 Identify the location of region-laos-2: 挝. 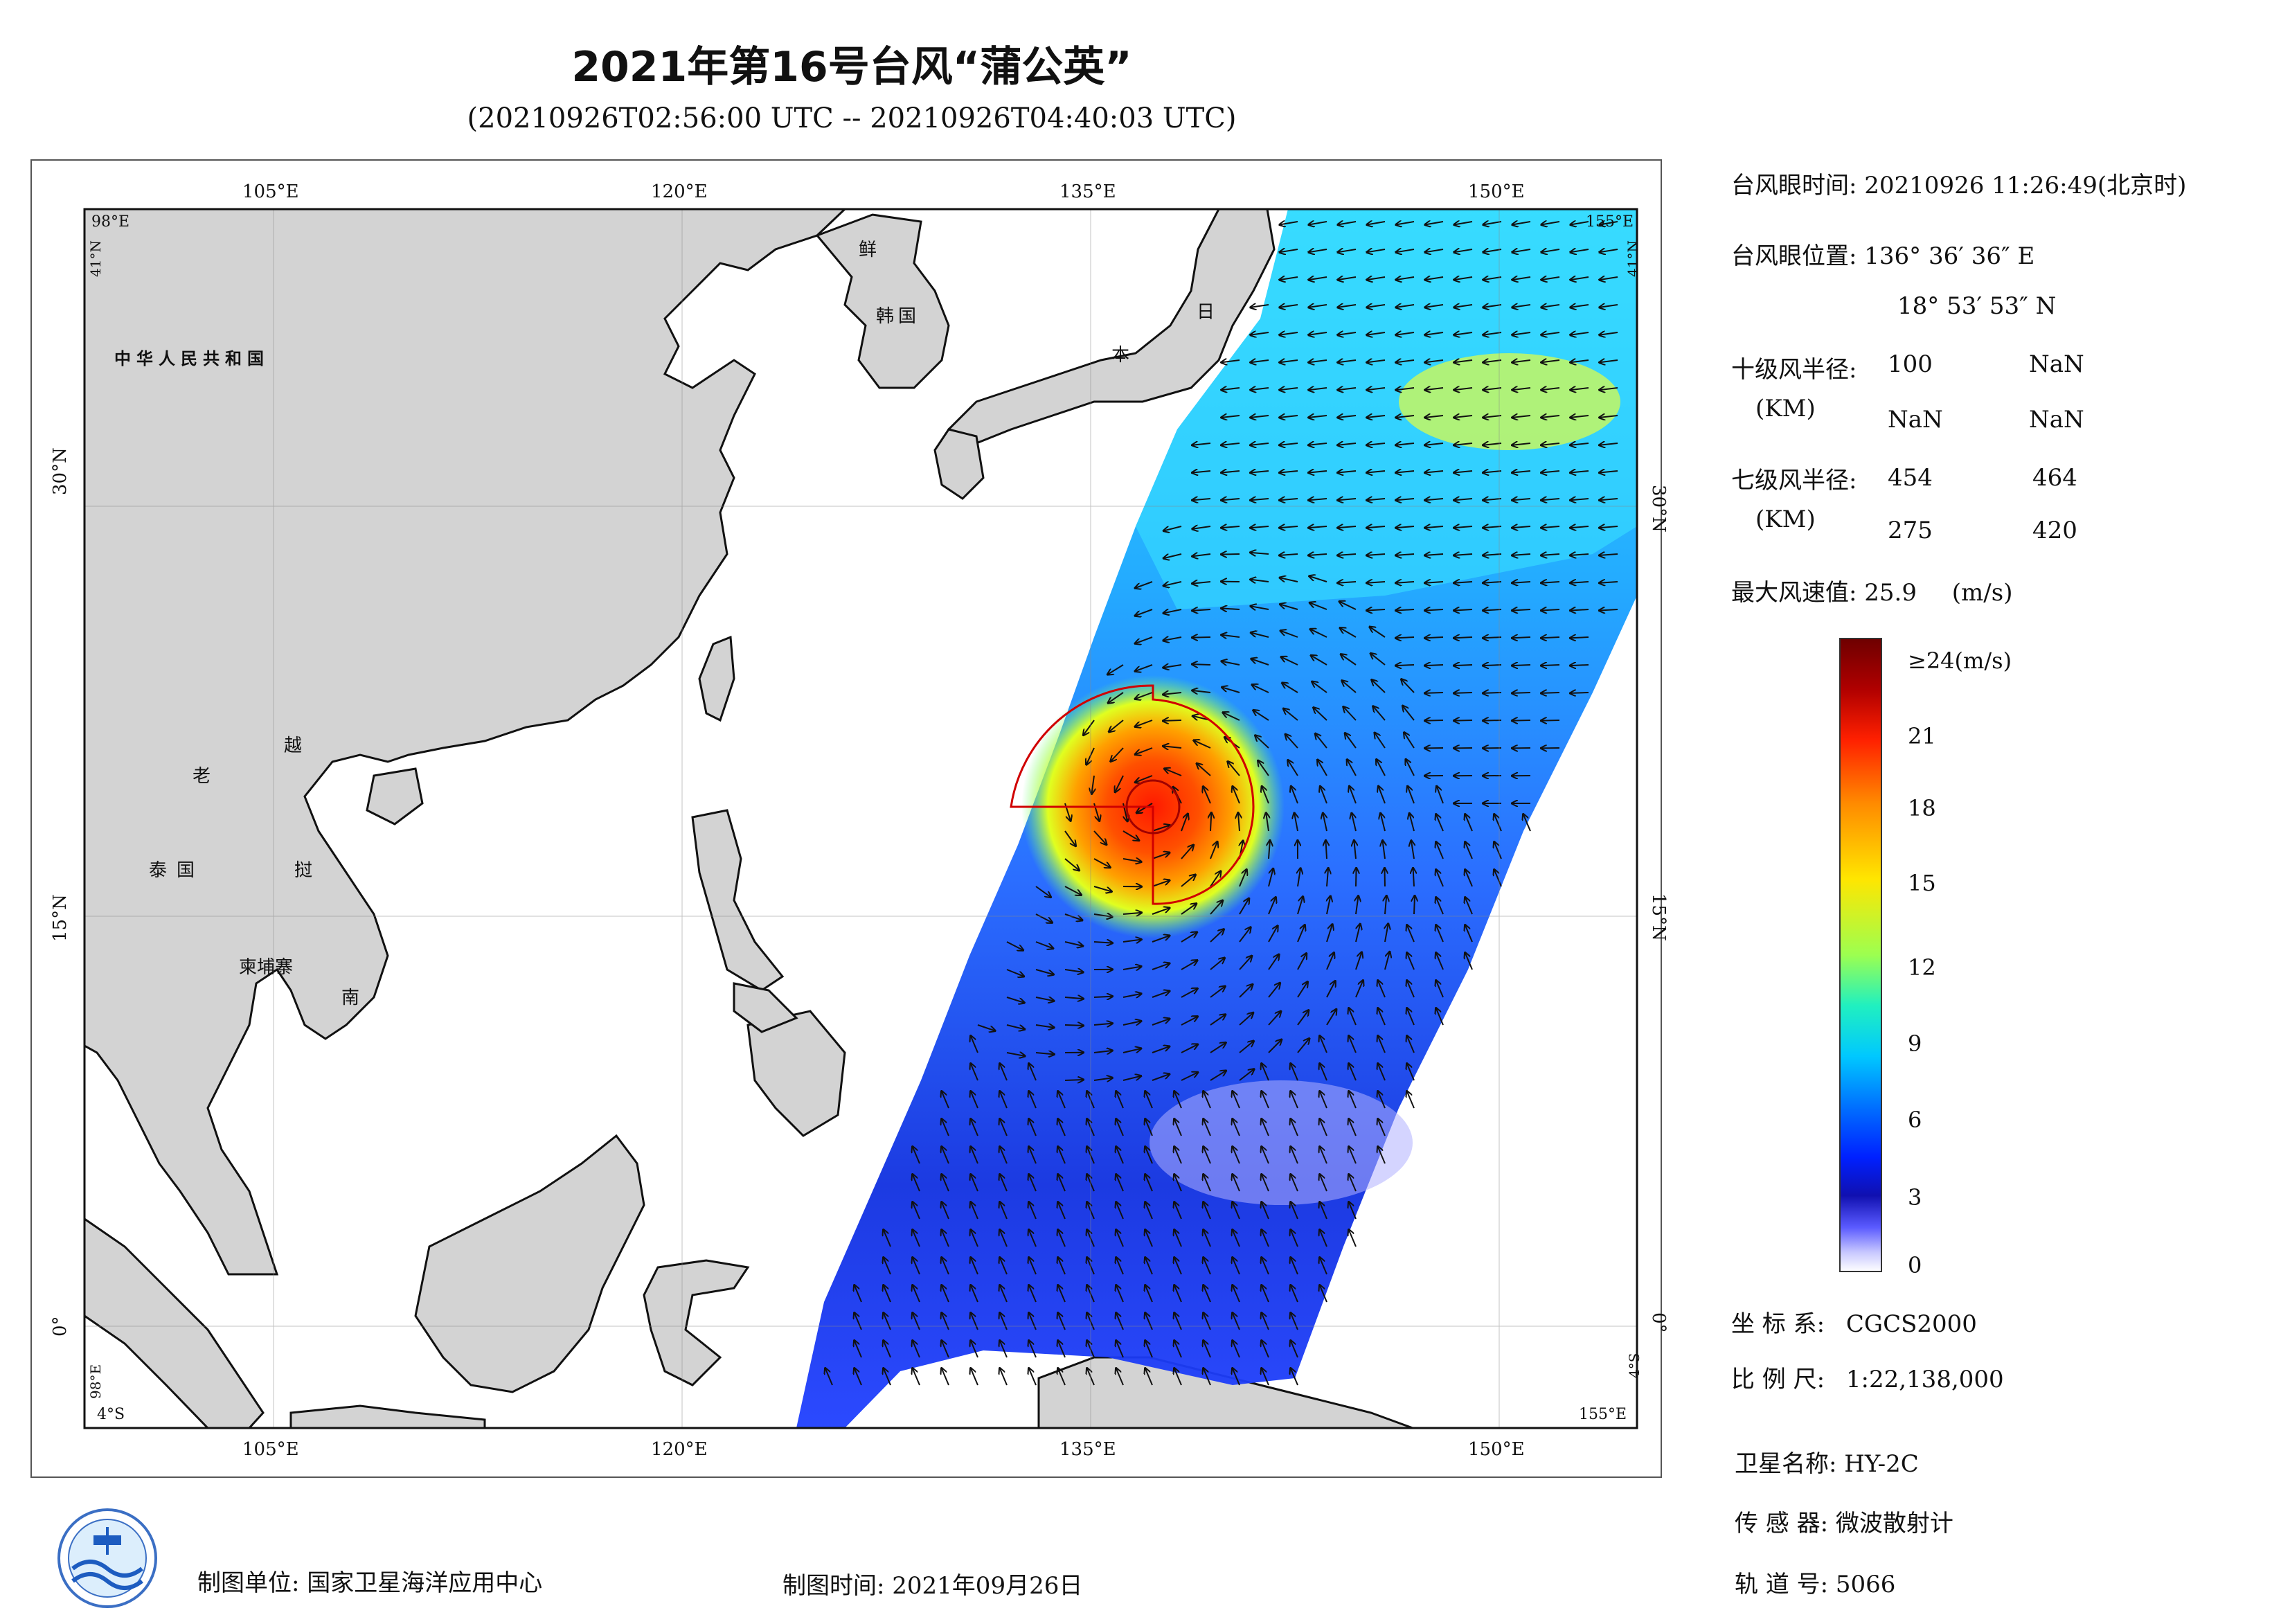
(303, 869).